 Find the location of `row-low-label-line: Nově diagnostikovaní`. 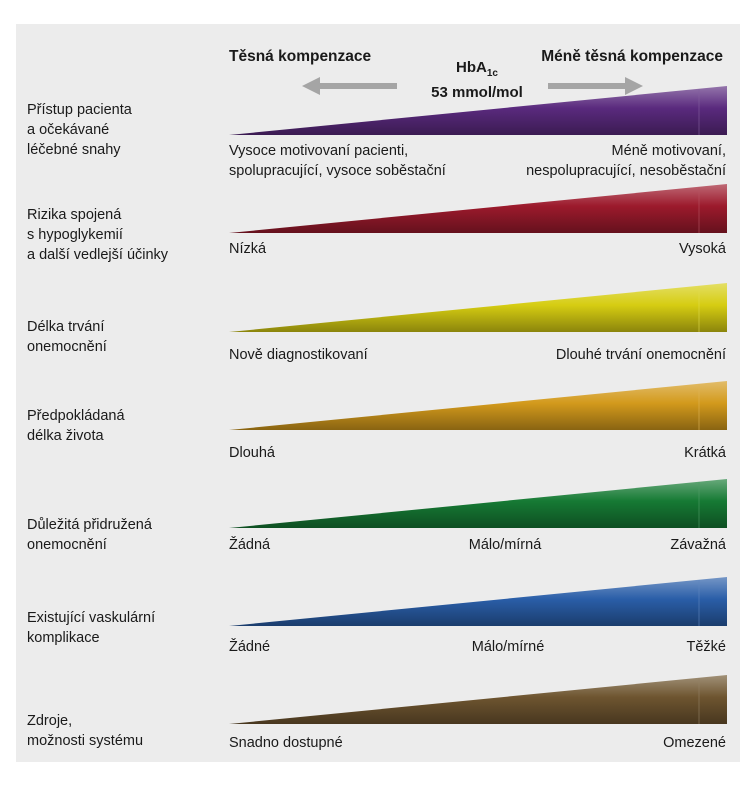

row-low-label-line: Nově diagnostikovaní is located at coordinates (298, 355).